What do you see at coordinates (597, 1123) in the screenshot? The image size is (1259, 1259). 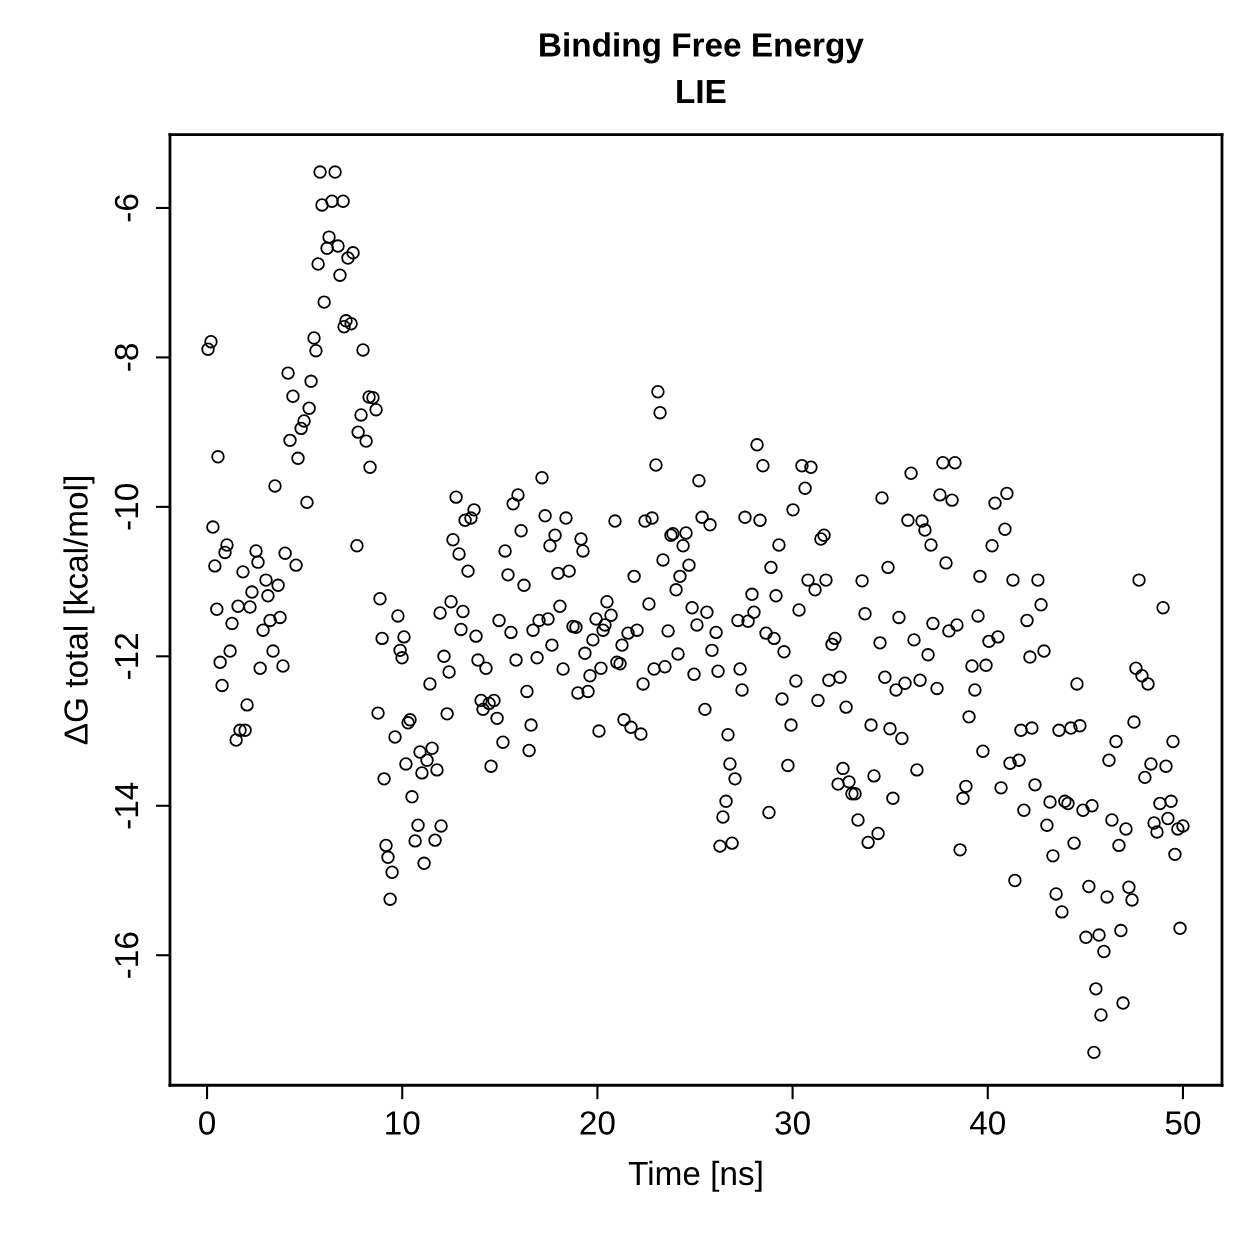 I see `x-tick-label: 20` at bounding box center [597, 1123].